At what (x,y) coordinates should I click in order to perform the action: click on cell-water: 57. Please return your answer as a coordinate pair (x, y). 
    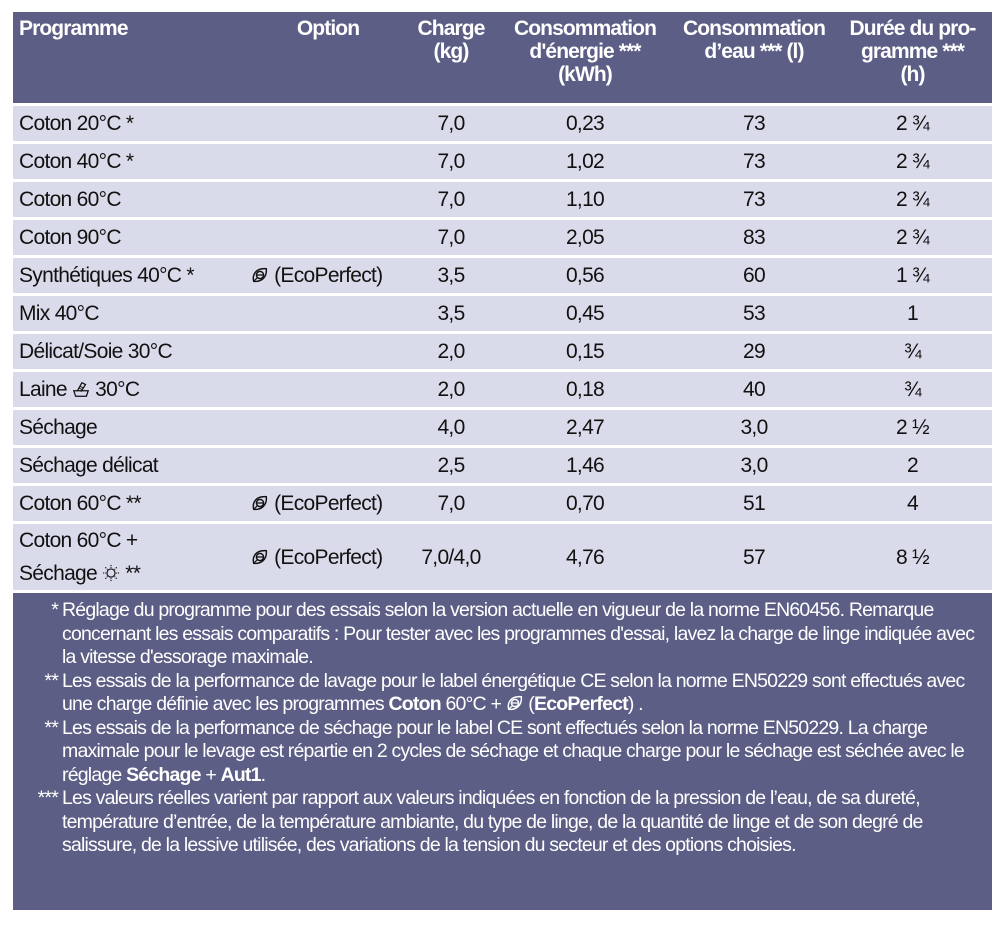
    Looking at the image, I should click on (754, 555).